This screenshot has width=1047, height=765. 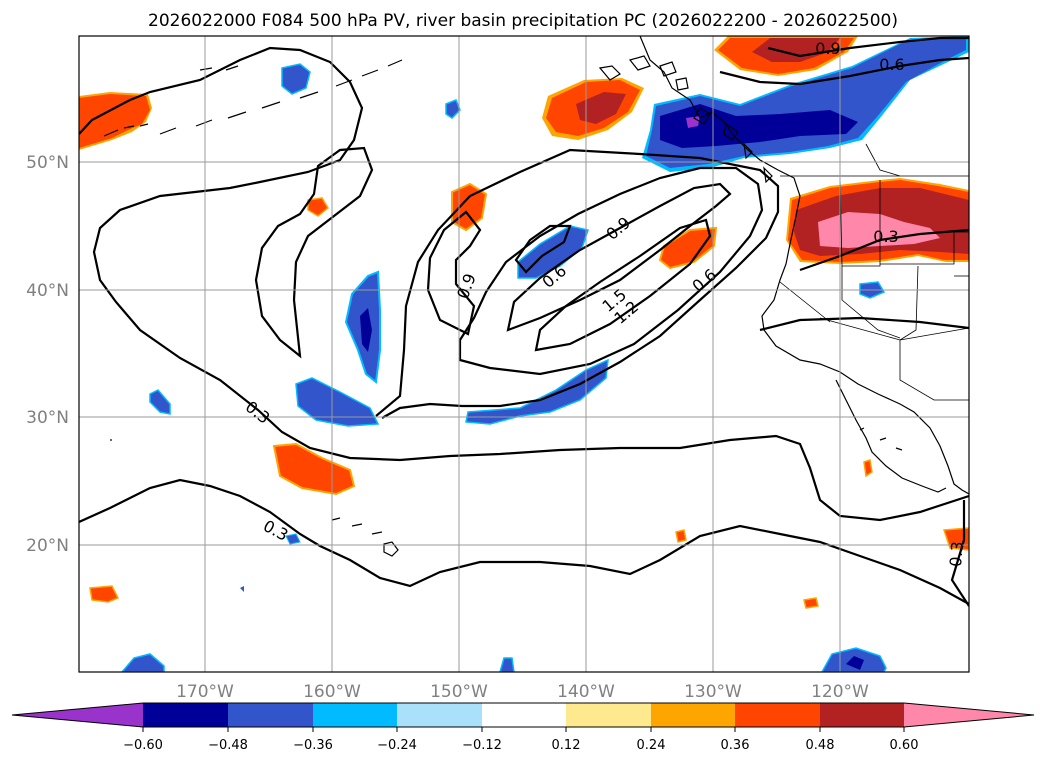 I want to click on latitude-labels: 50°N 40°N 30°N 20°N, so click(x=47, y=354).